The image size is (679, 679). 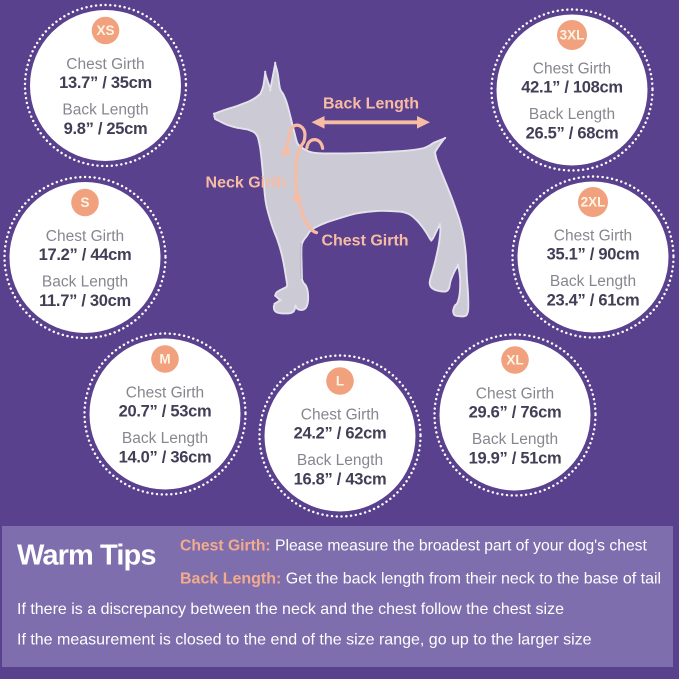 I want to click on svg-text: Neck Girth, so click(x=246, y=183).